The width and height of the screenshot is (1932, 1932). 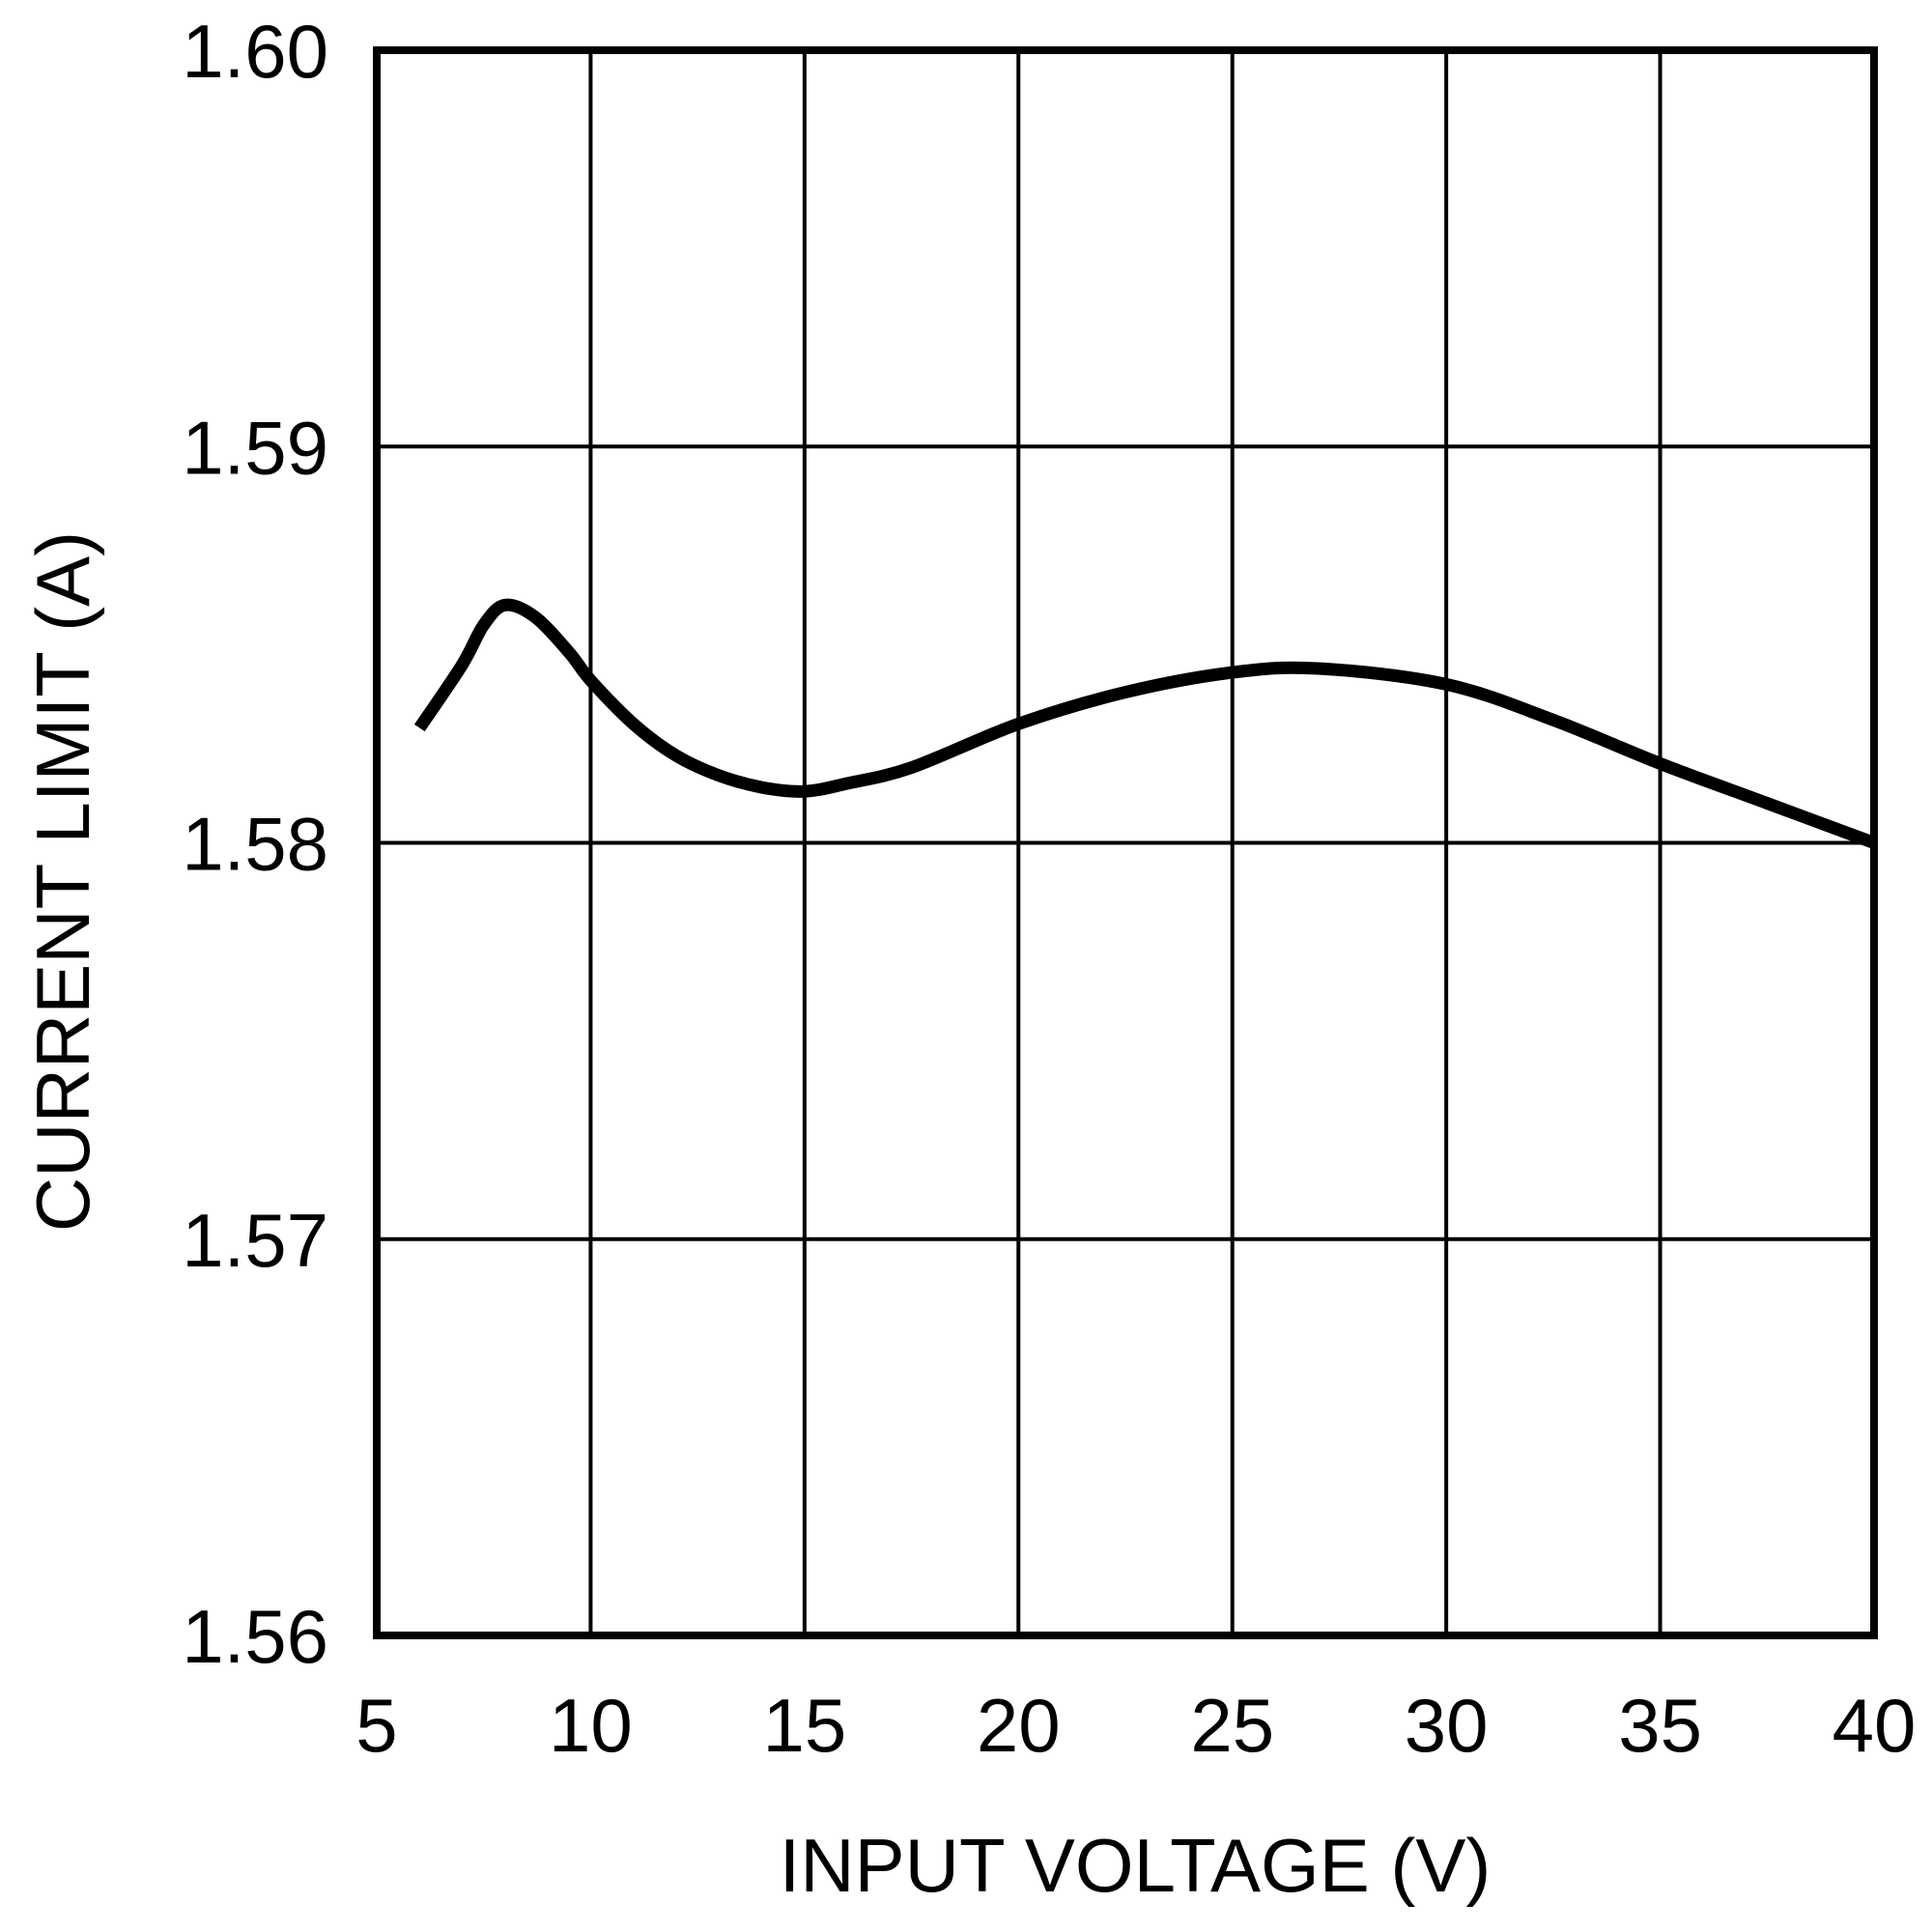 What do you see at coordinates (1135, 1725) in the screenshot?
I see `x-axis-ticks: 5 10 15 20 25 30 35 40` at bounding box center [1135, 1725].